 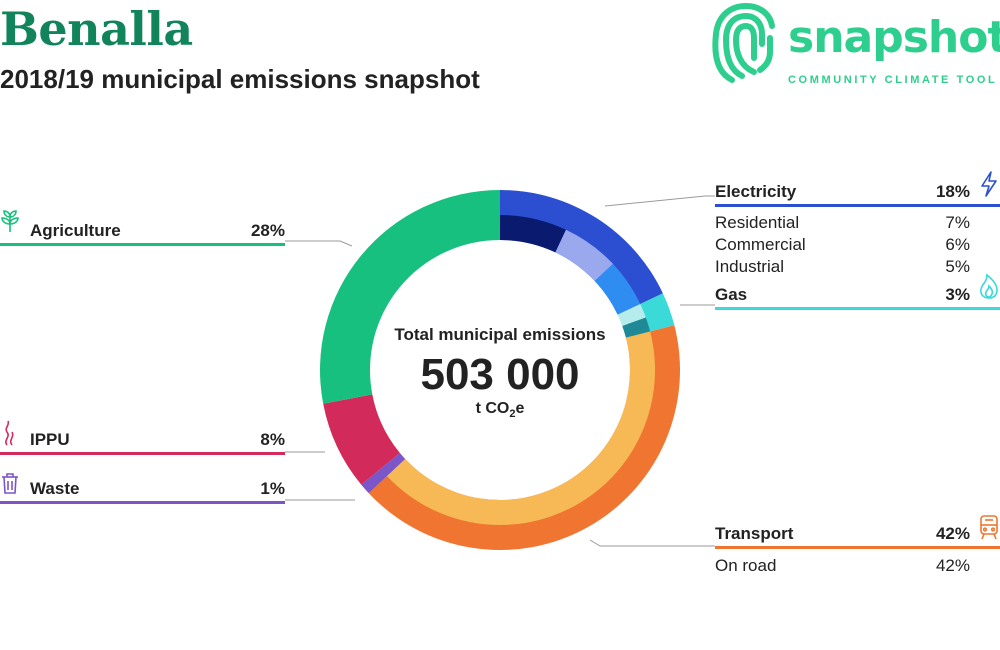 What do you see at coordinates (96, 29) in the screenshot?
I see `page-title: Benalla` at bounding box center [96, 29].